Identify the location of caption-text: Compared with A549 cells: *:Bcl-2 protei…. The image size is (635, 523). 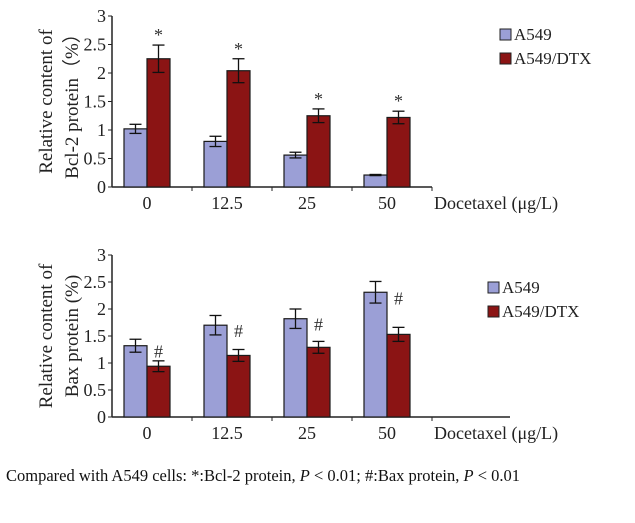
(153, 475).